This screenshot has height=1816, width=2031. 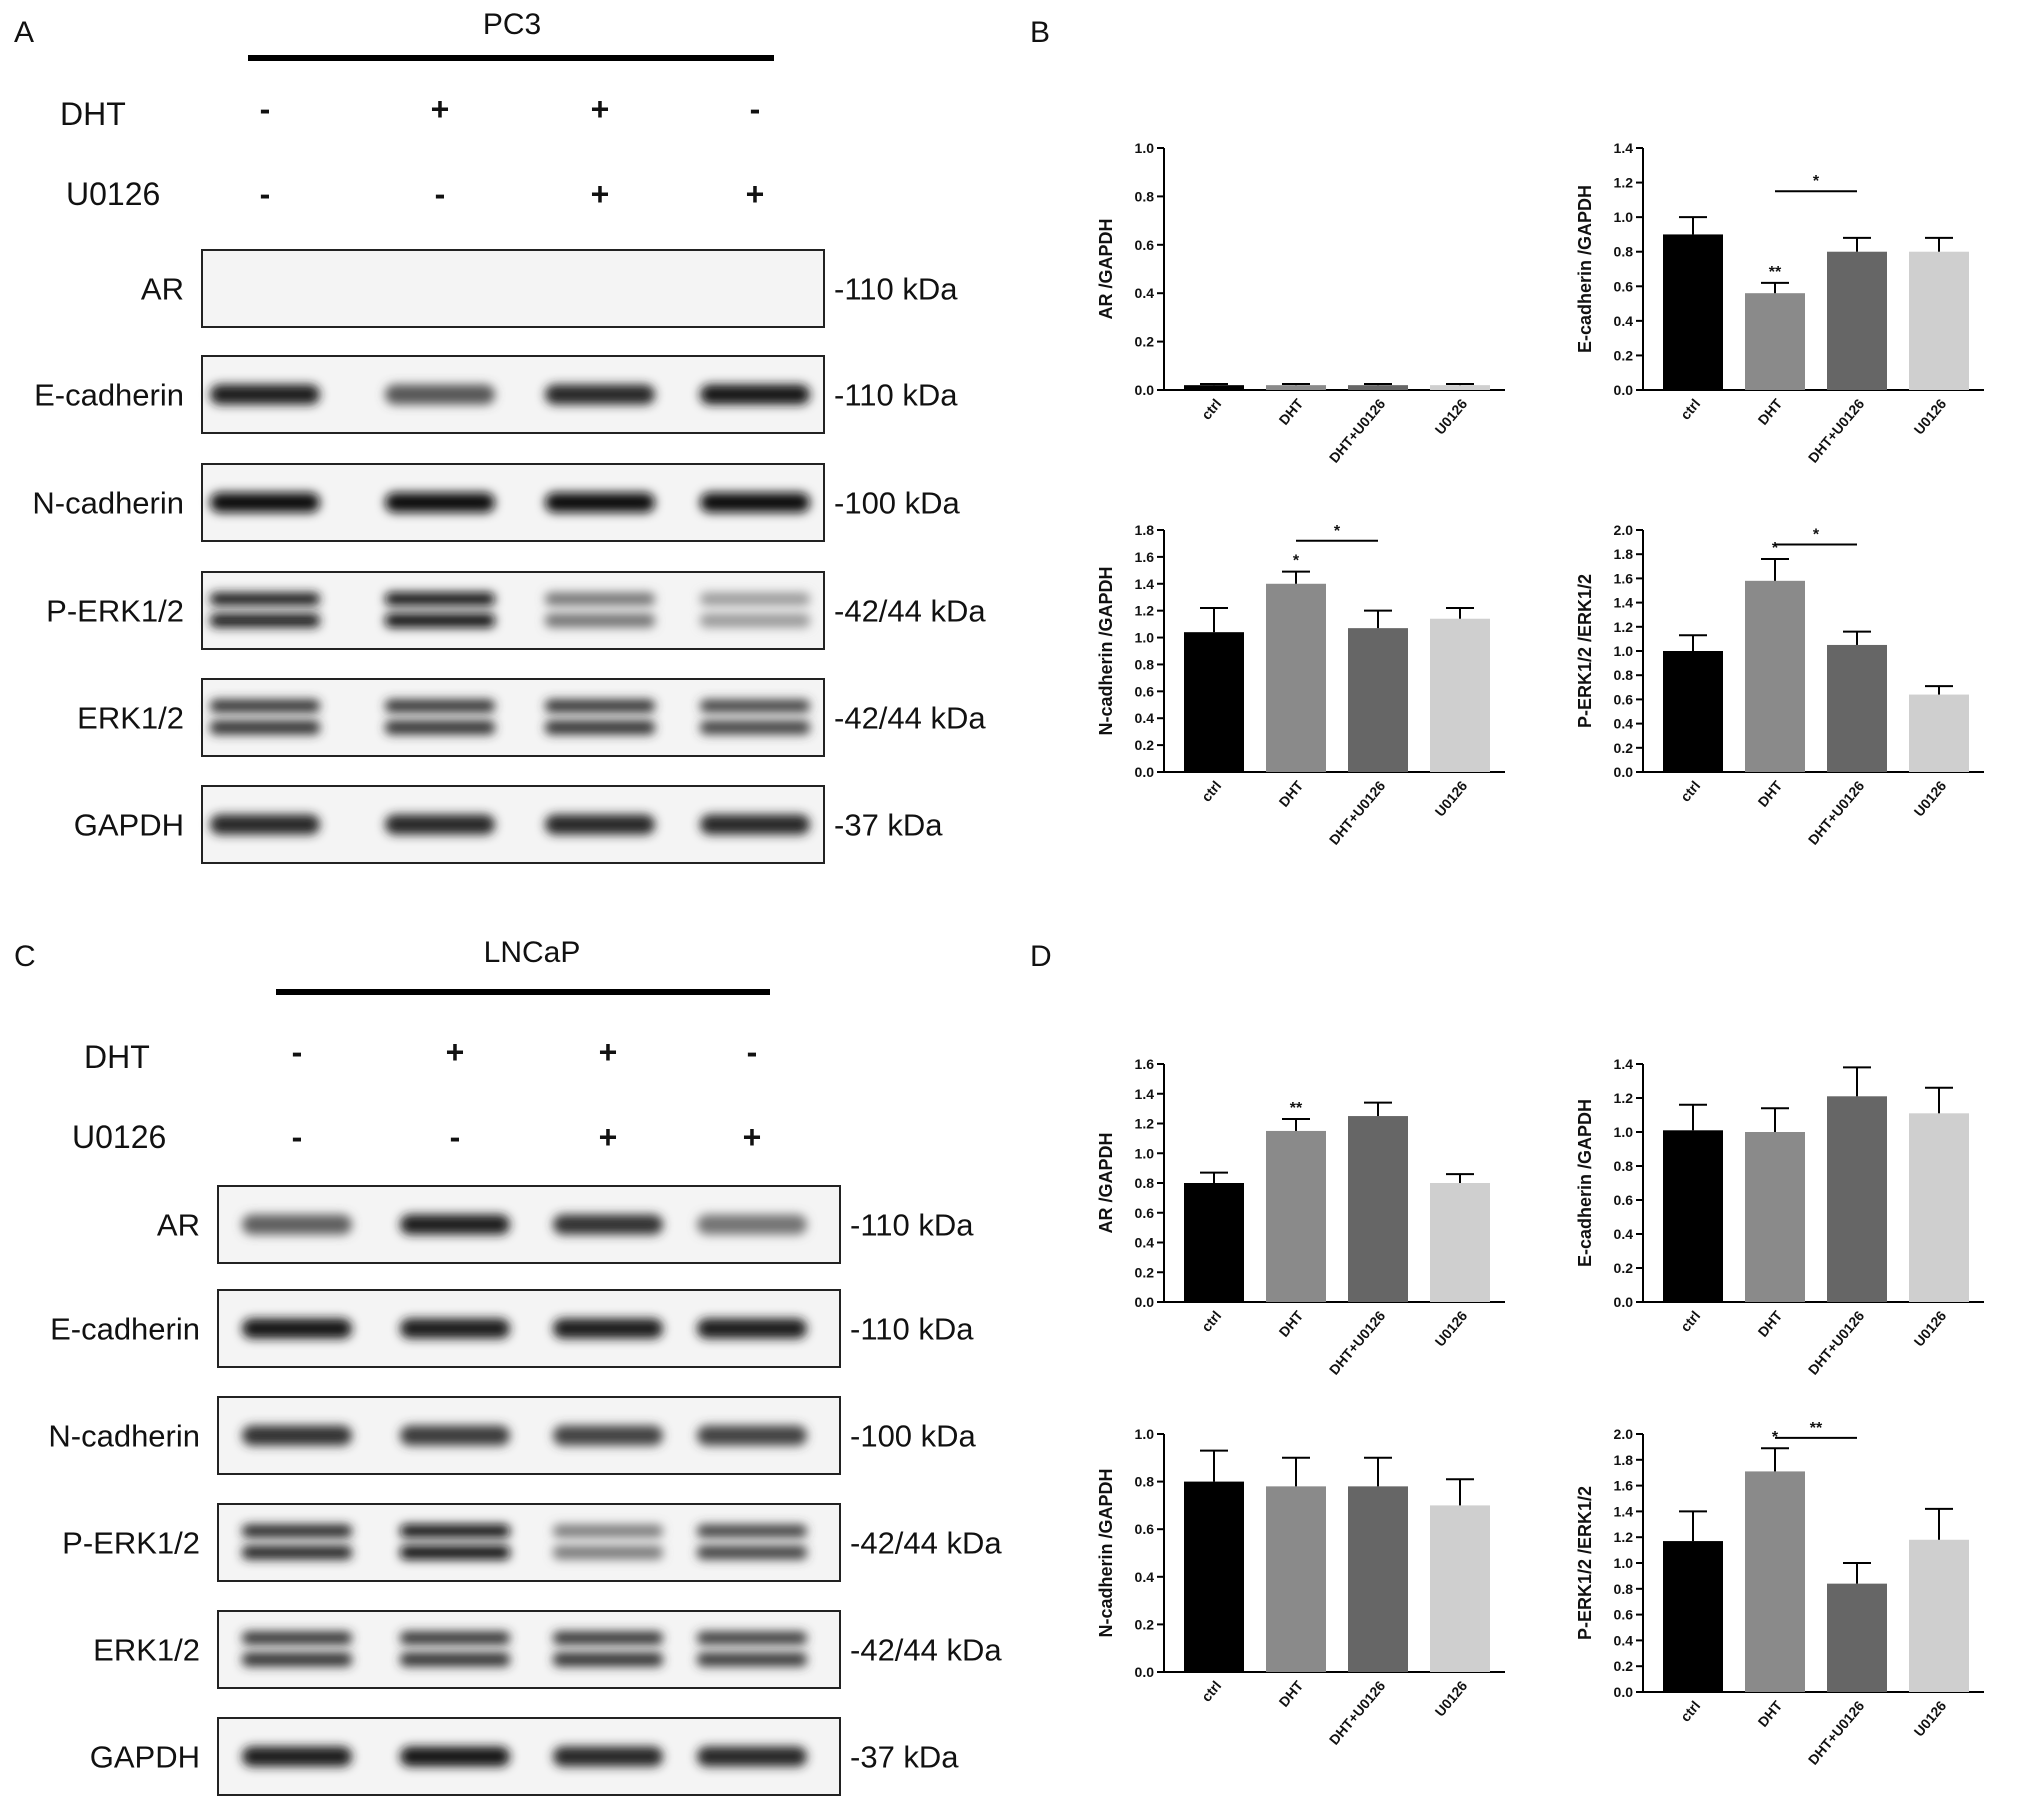 What do you see at coordinates (1106, 268) in the screenshot?
I see `y-axis-label: AR /GAPDH` at bounding box center [1106, 268].